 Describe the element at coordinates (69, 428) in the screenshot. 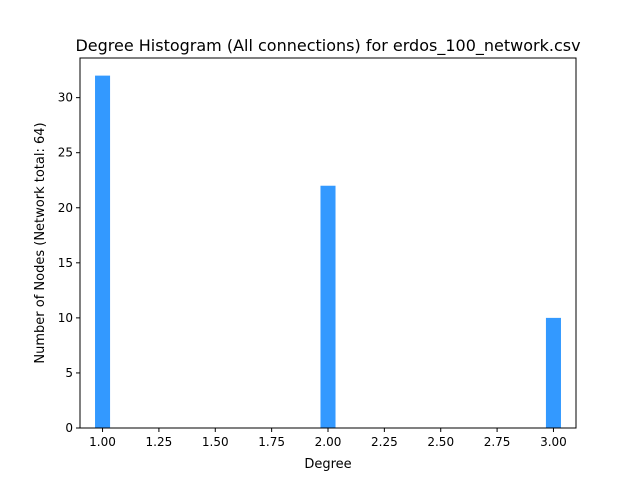

I see `y-tick-label: 0` at that location.